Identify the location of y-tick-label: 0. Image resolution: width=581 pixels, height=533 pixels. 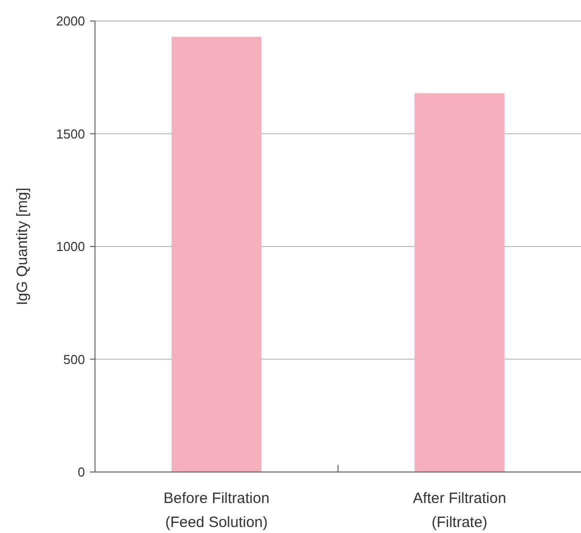
(81, 472).